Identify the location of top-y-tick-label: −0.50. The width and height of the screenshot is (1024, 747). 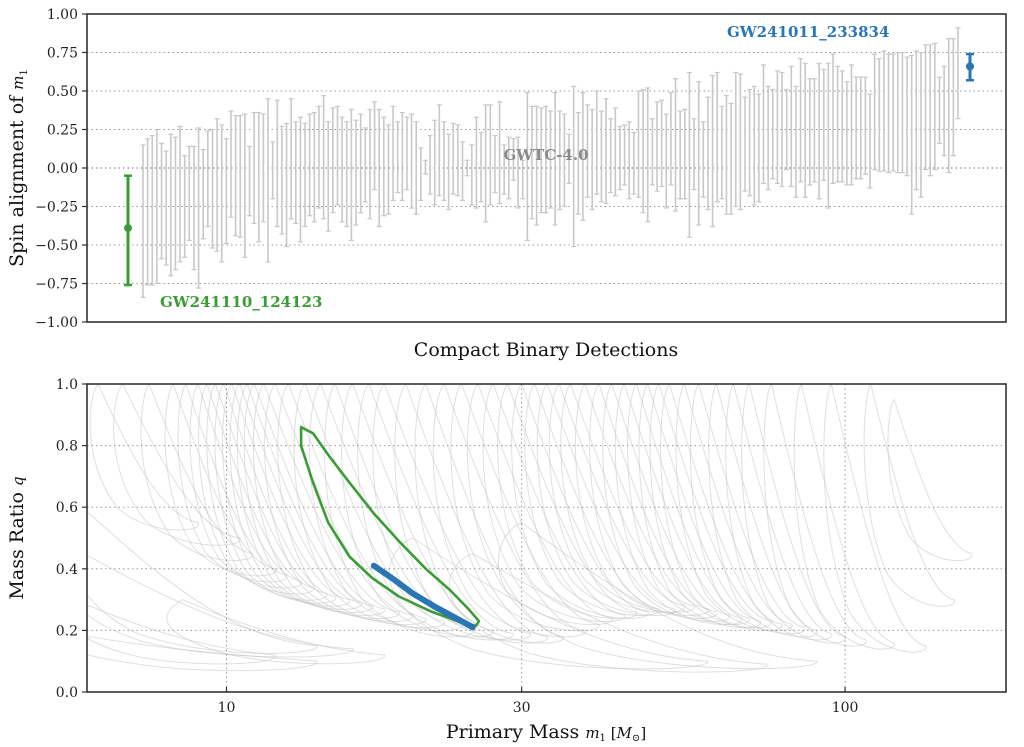
(56, 246).